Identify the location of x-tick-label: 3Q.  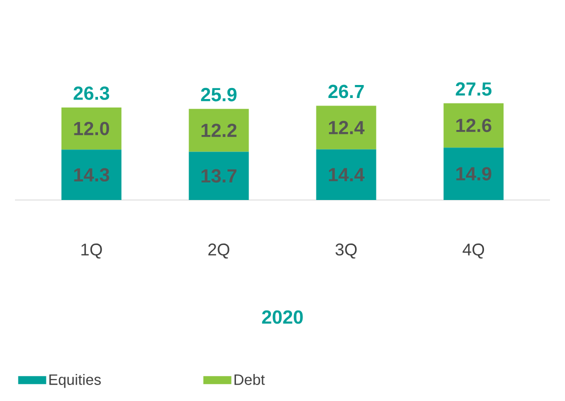
(346, 251).